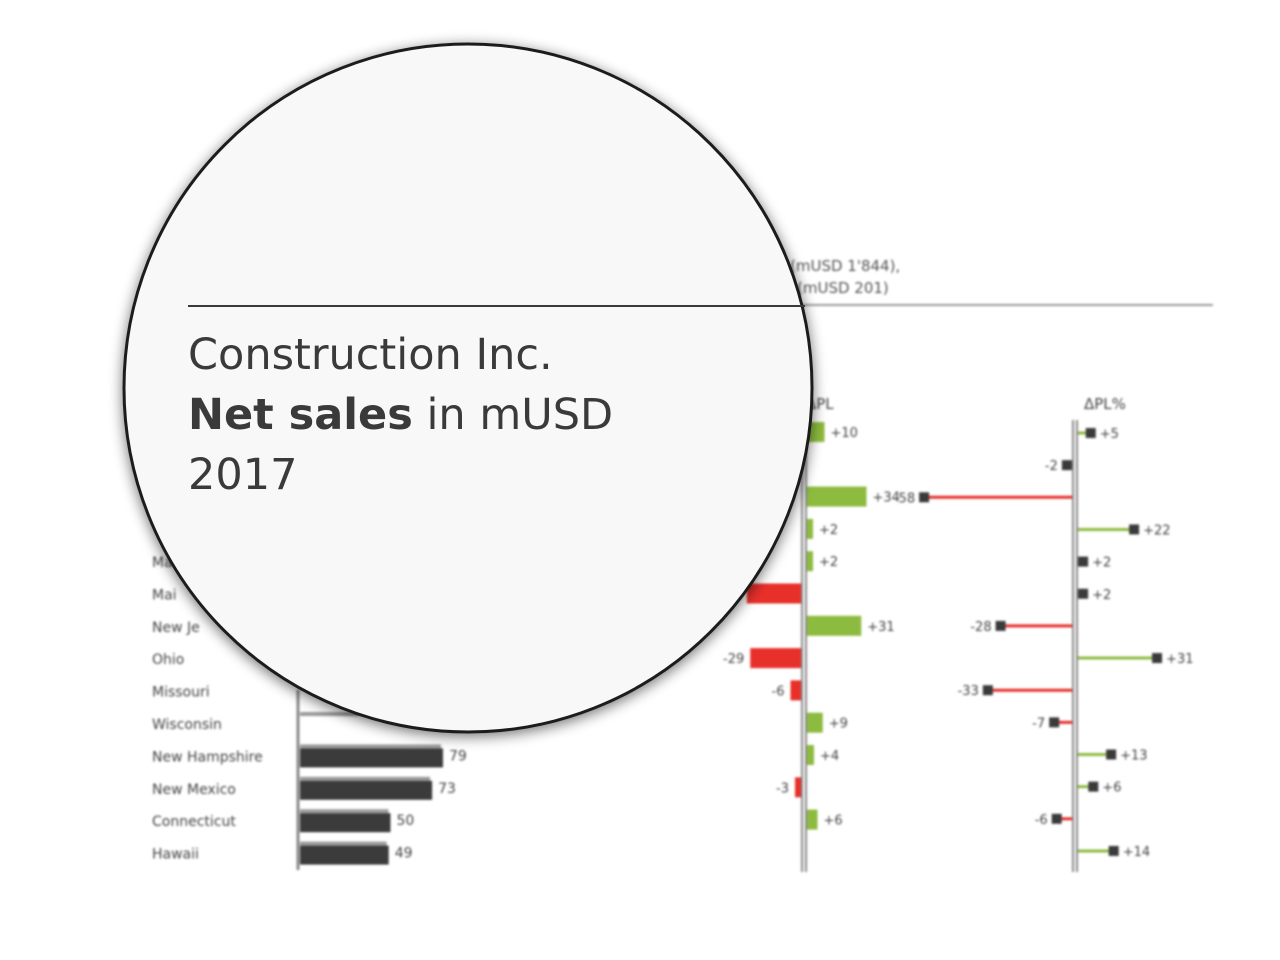 The image size is (1280, 960). Describe the element at coordinates (1051, 466) in the screenshot. I see `delta-pl-percent-label: -2` at that location.